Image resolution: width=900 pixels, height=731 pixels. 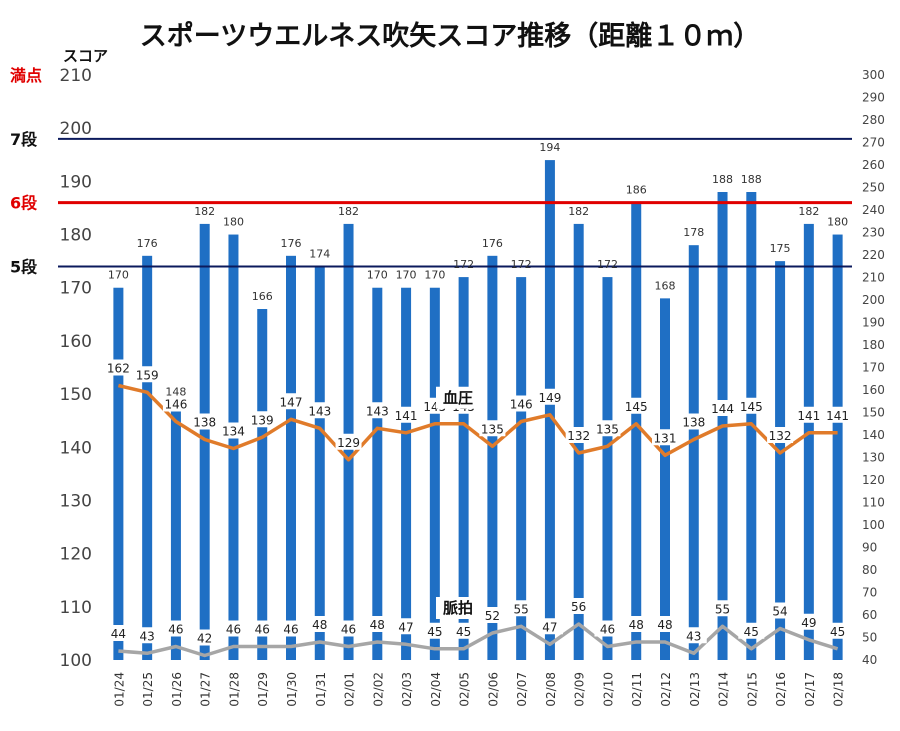 I want to click on y-right-tick-label: 260, so click(x=873, y=165).